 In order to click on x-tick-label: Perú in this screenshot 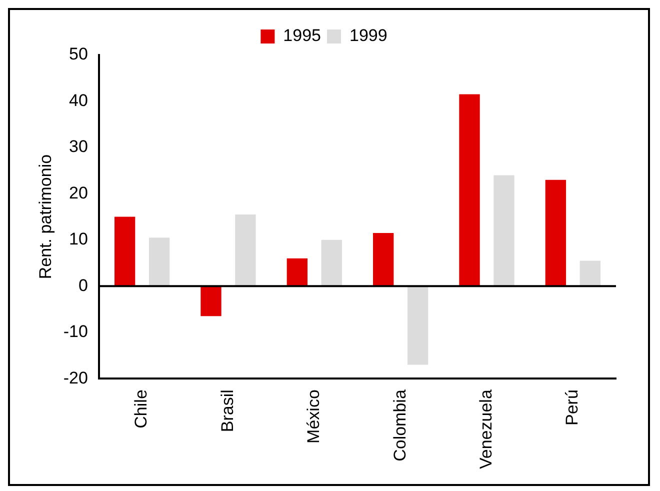, I will do `click(572, 408)`.